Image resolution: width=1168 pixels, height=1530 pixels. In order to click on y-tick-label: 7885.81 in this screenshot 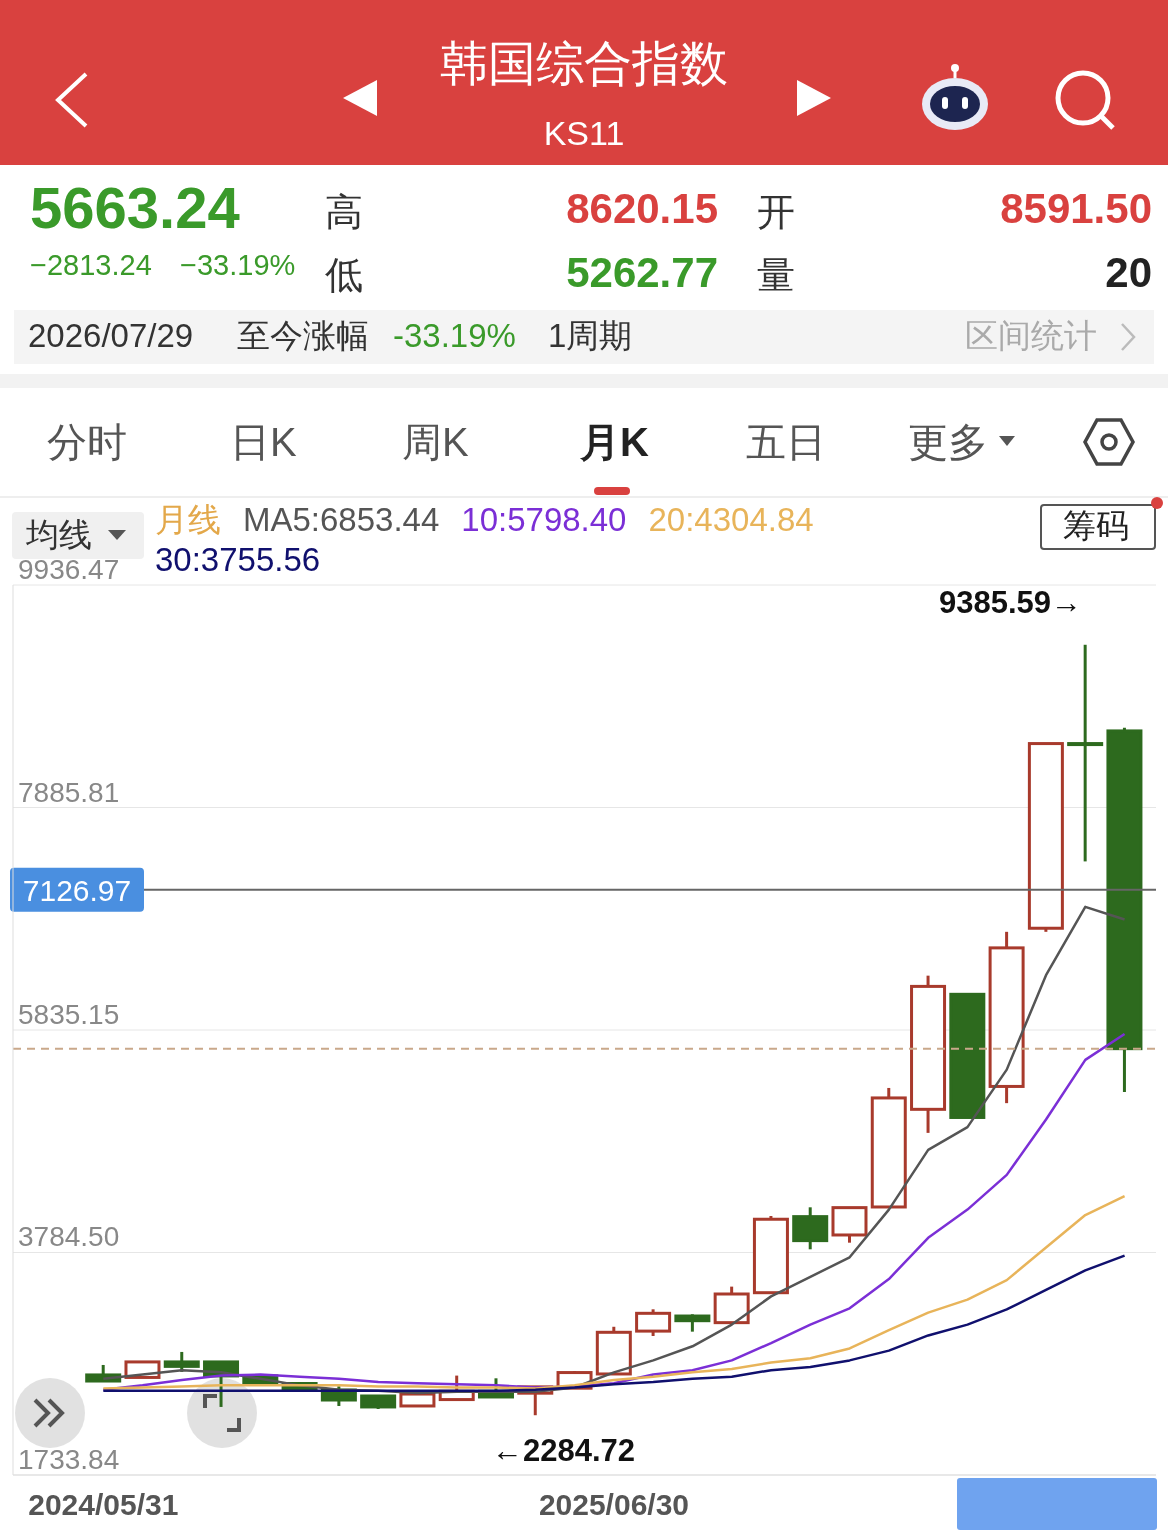, I will do `click(69, 792)`.